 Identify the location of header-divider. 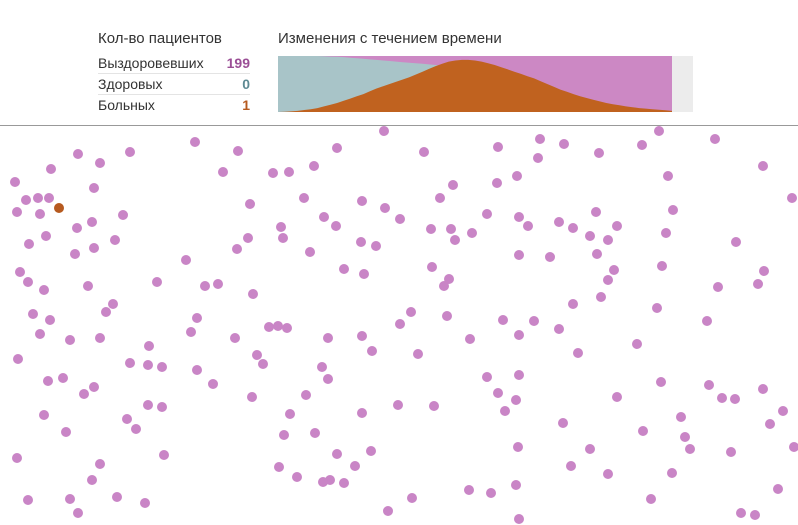
(399, 125).